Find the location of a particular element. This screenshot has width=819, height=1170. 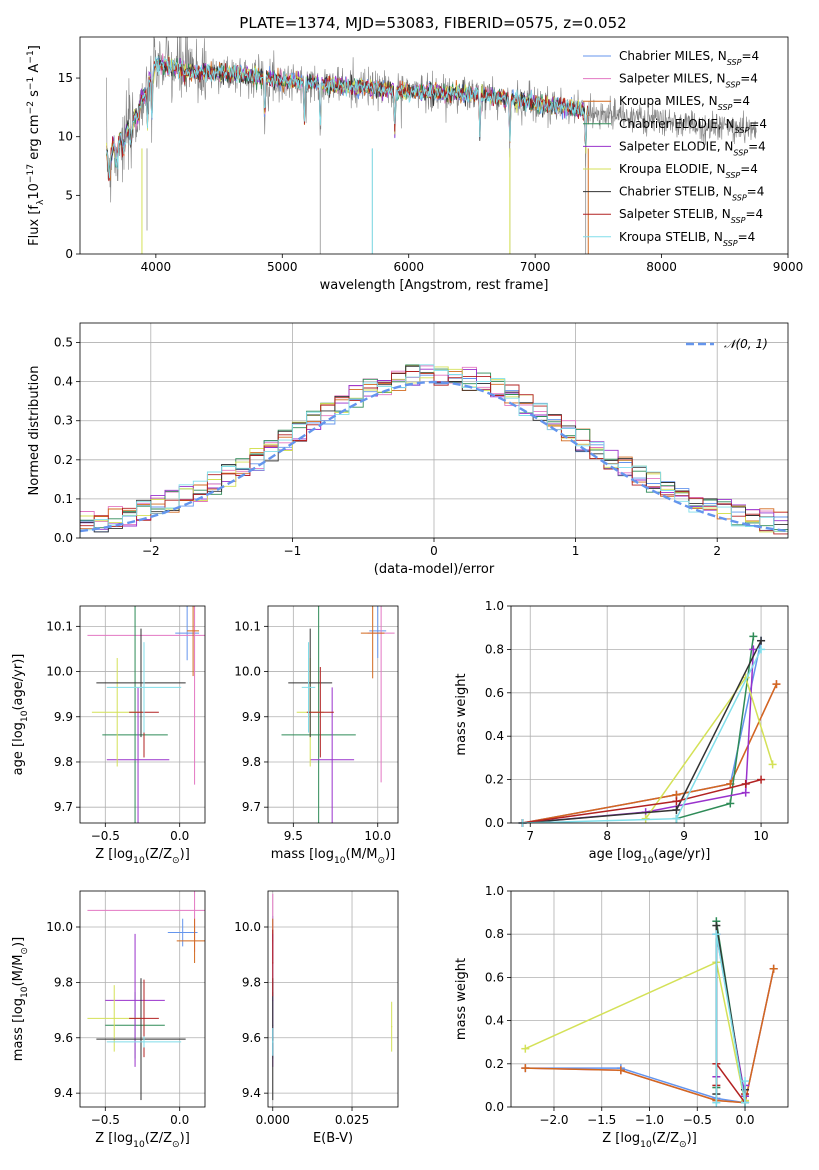

x-tick-label: 2 is located at coordinates (717, 551).